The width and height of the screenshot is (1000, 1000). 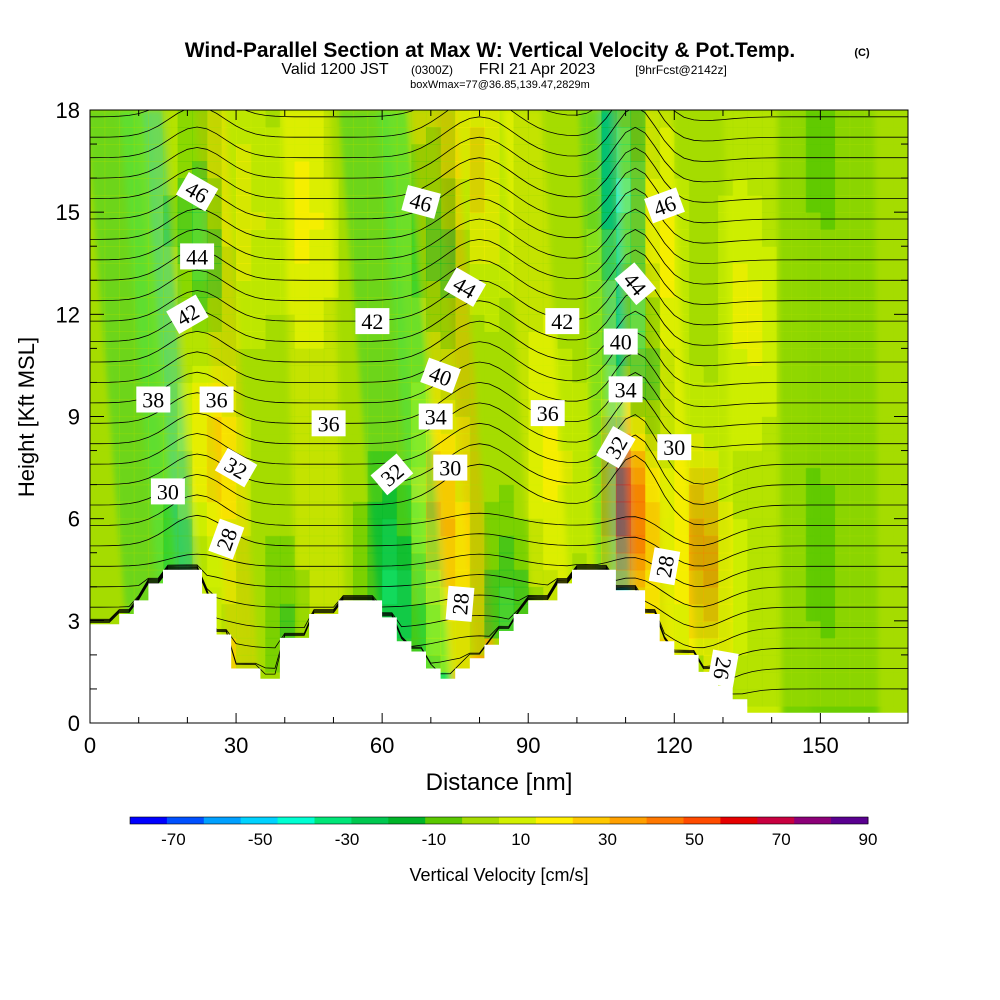 I want to click on theta-label-box, so click(x=187, y=314).